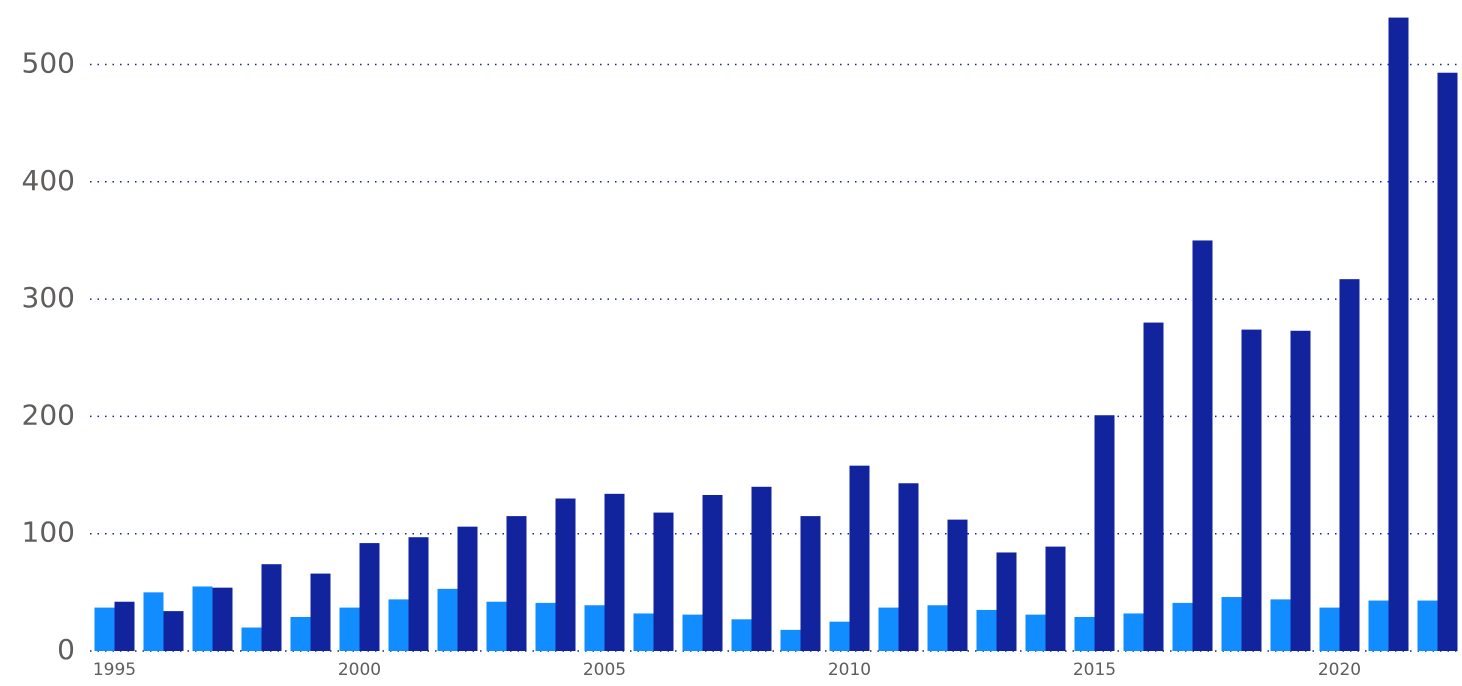 The height and width of the screenshot is (686, 1462). Describe the element at coordinates (849, 670) in the screenshot. I see `x-tick-label: 2010` at that location.